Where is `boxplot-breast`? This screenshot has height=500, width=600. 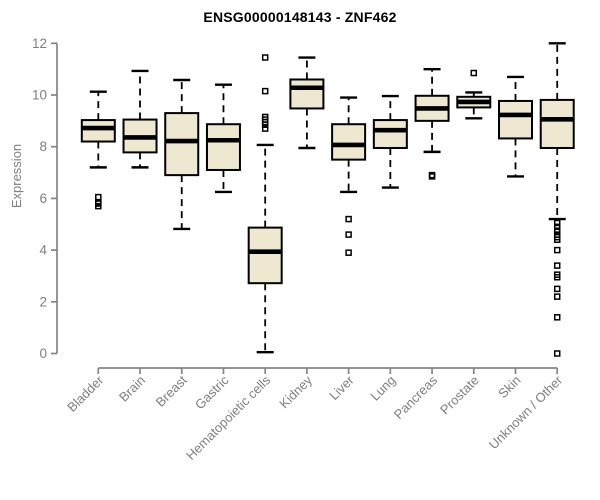 boxplot-breast is located at coordinates (182, 154).